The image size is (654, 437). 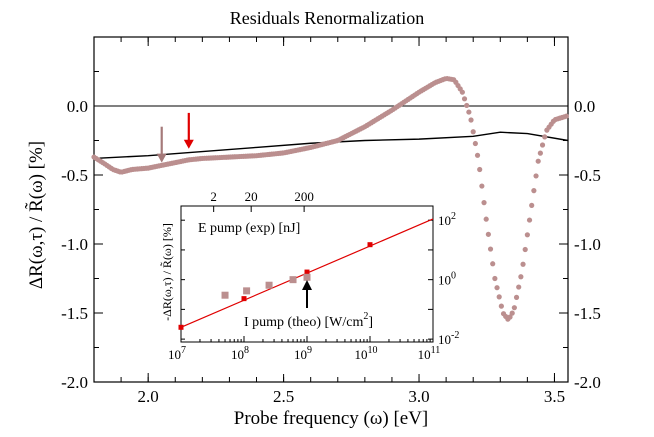 What do you see at coordinates (249, 228) in the screenshot?
I see `inset-annotation-energy: E pump (exp) [nJ]` at bounding box center [249, 228].